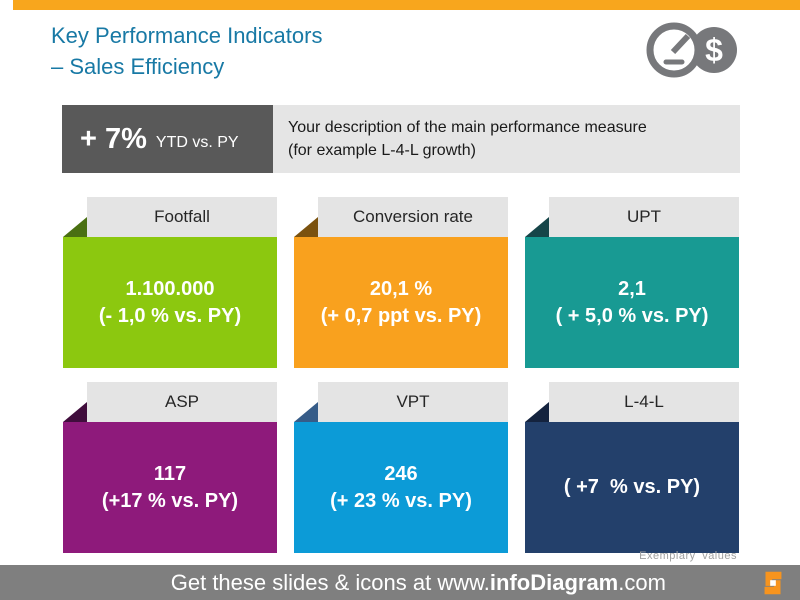 The image size is (800, 600). I want to click on speedometer-icon, so click(674, 50).